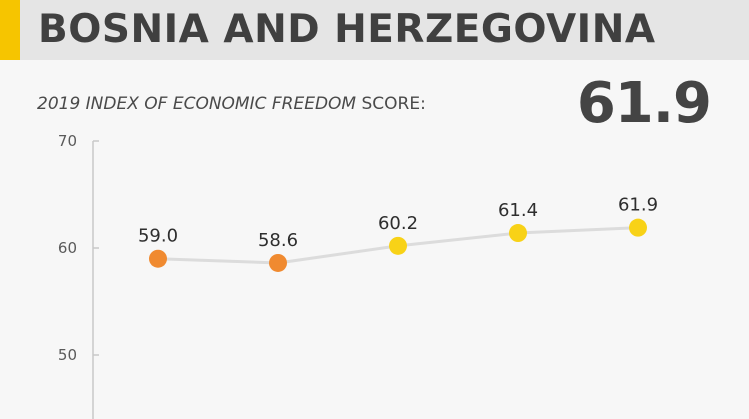 The image size is (749, 419). What do you see at coordinates (391, 104) in the screenshot?
I see `score-caption-score-word: SCORE:` at bounding box center [391, 104].